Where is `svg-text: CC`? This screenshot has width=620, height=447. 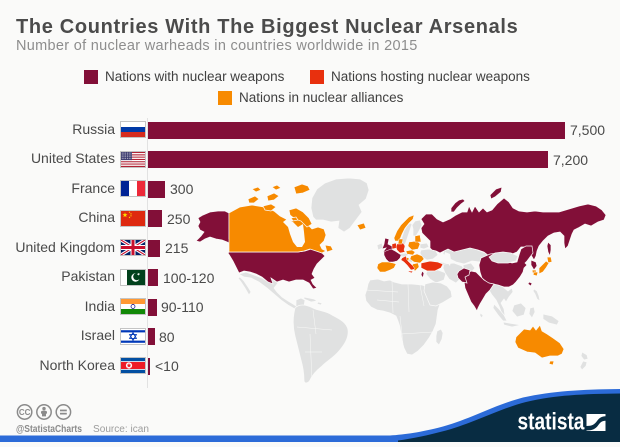
svg-text: CC is located at coordinates (25, 412).